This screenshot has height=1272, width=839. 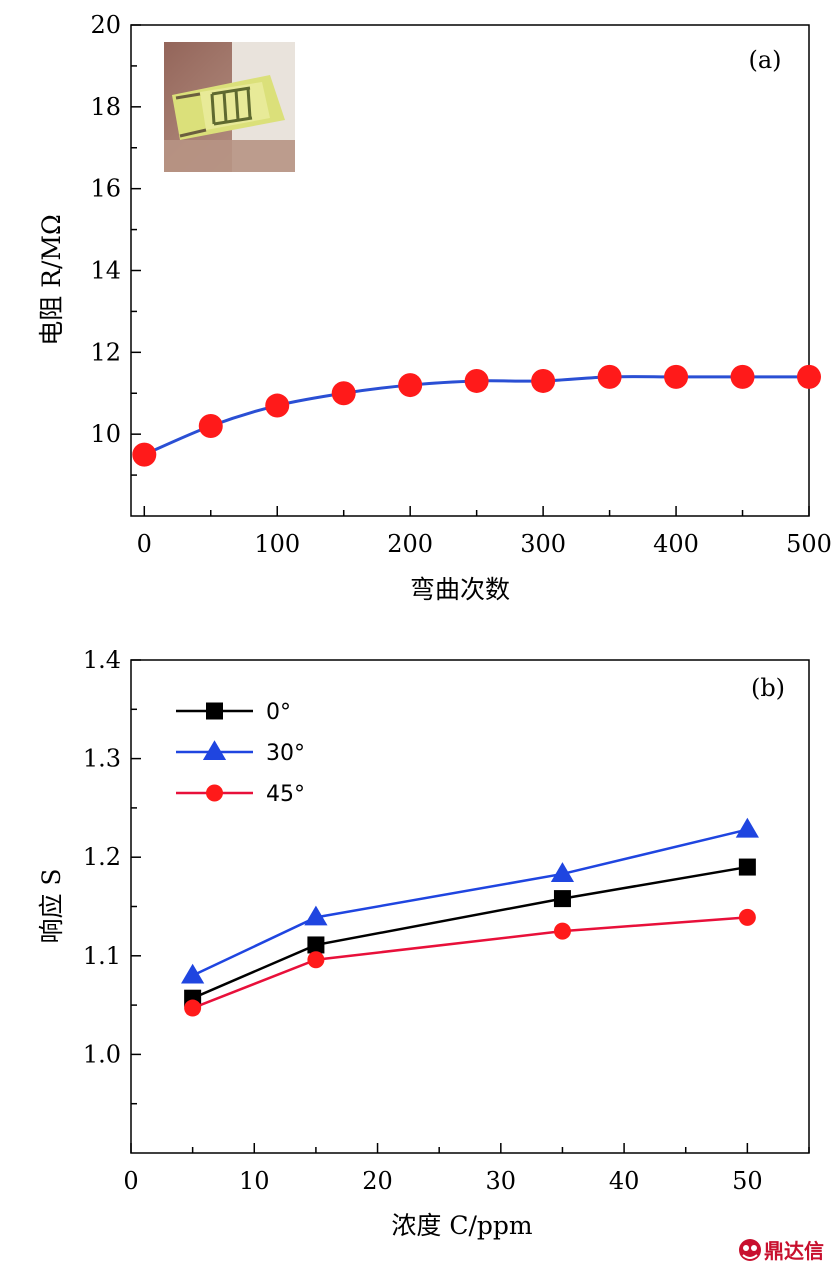 What do you see at coordinates (750, 1250) in the screenshot?
I see `logo-icon` at bounding box center [750, 1250].